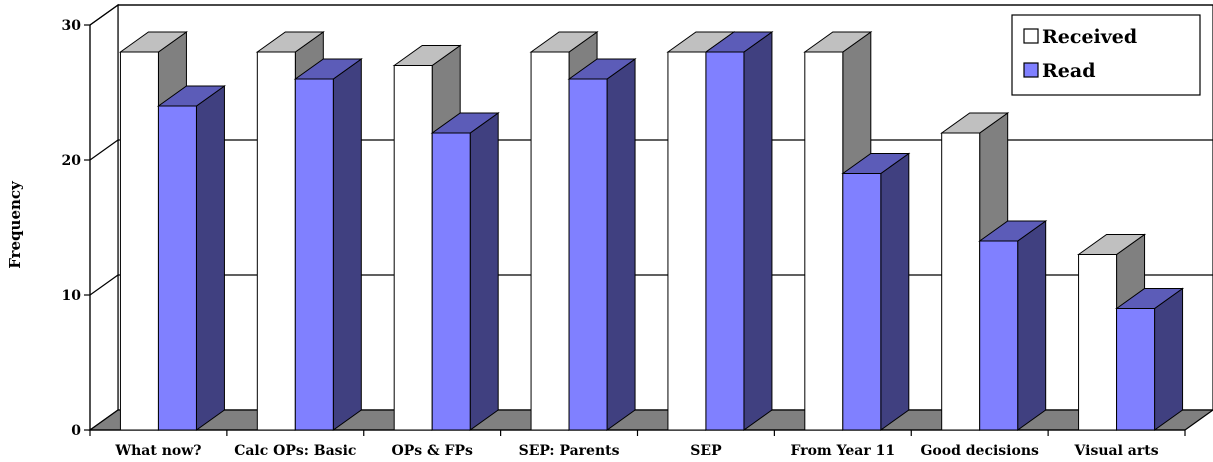  Describe the element at coordinates (1068, 71) in the screenshot. I see `legend-label: Read` at that location.